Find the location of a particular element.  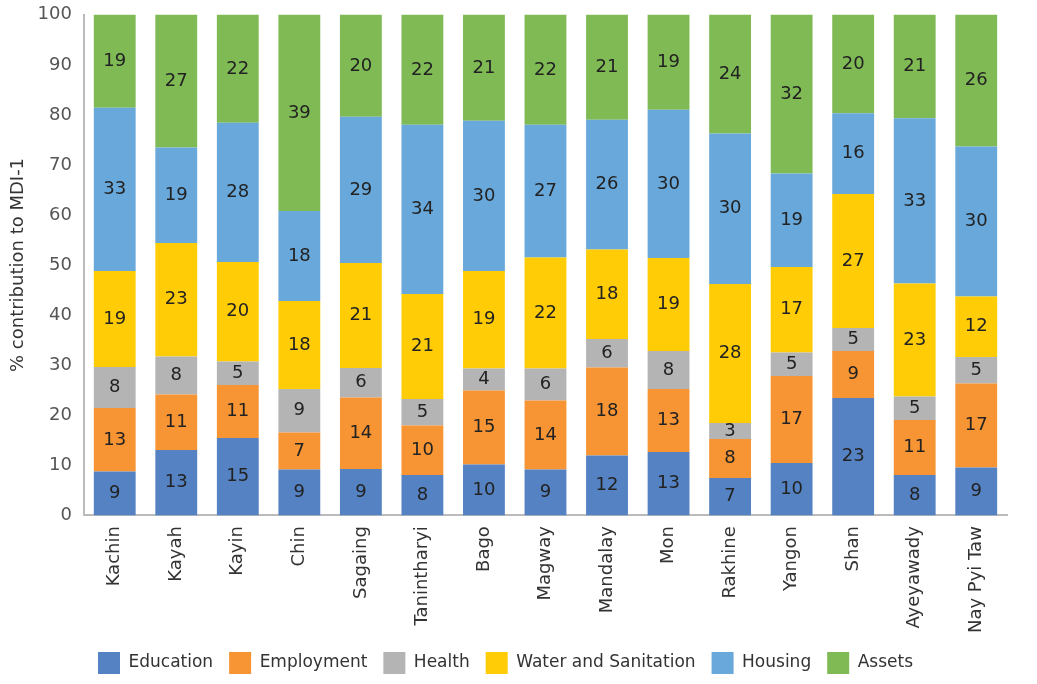

data-label: 15 is located at coordinates (238, 475).